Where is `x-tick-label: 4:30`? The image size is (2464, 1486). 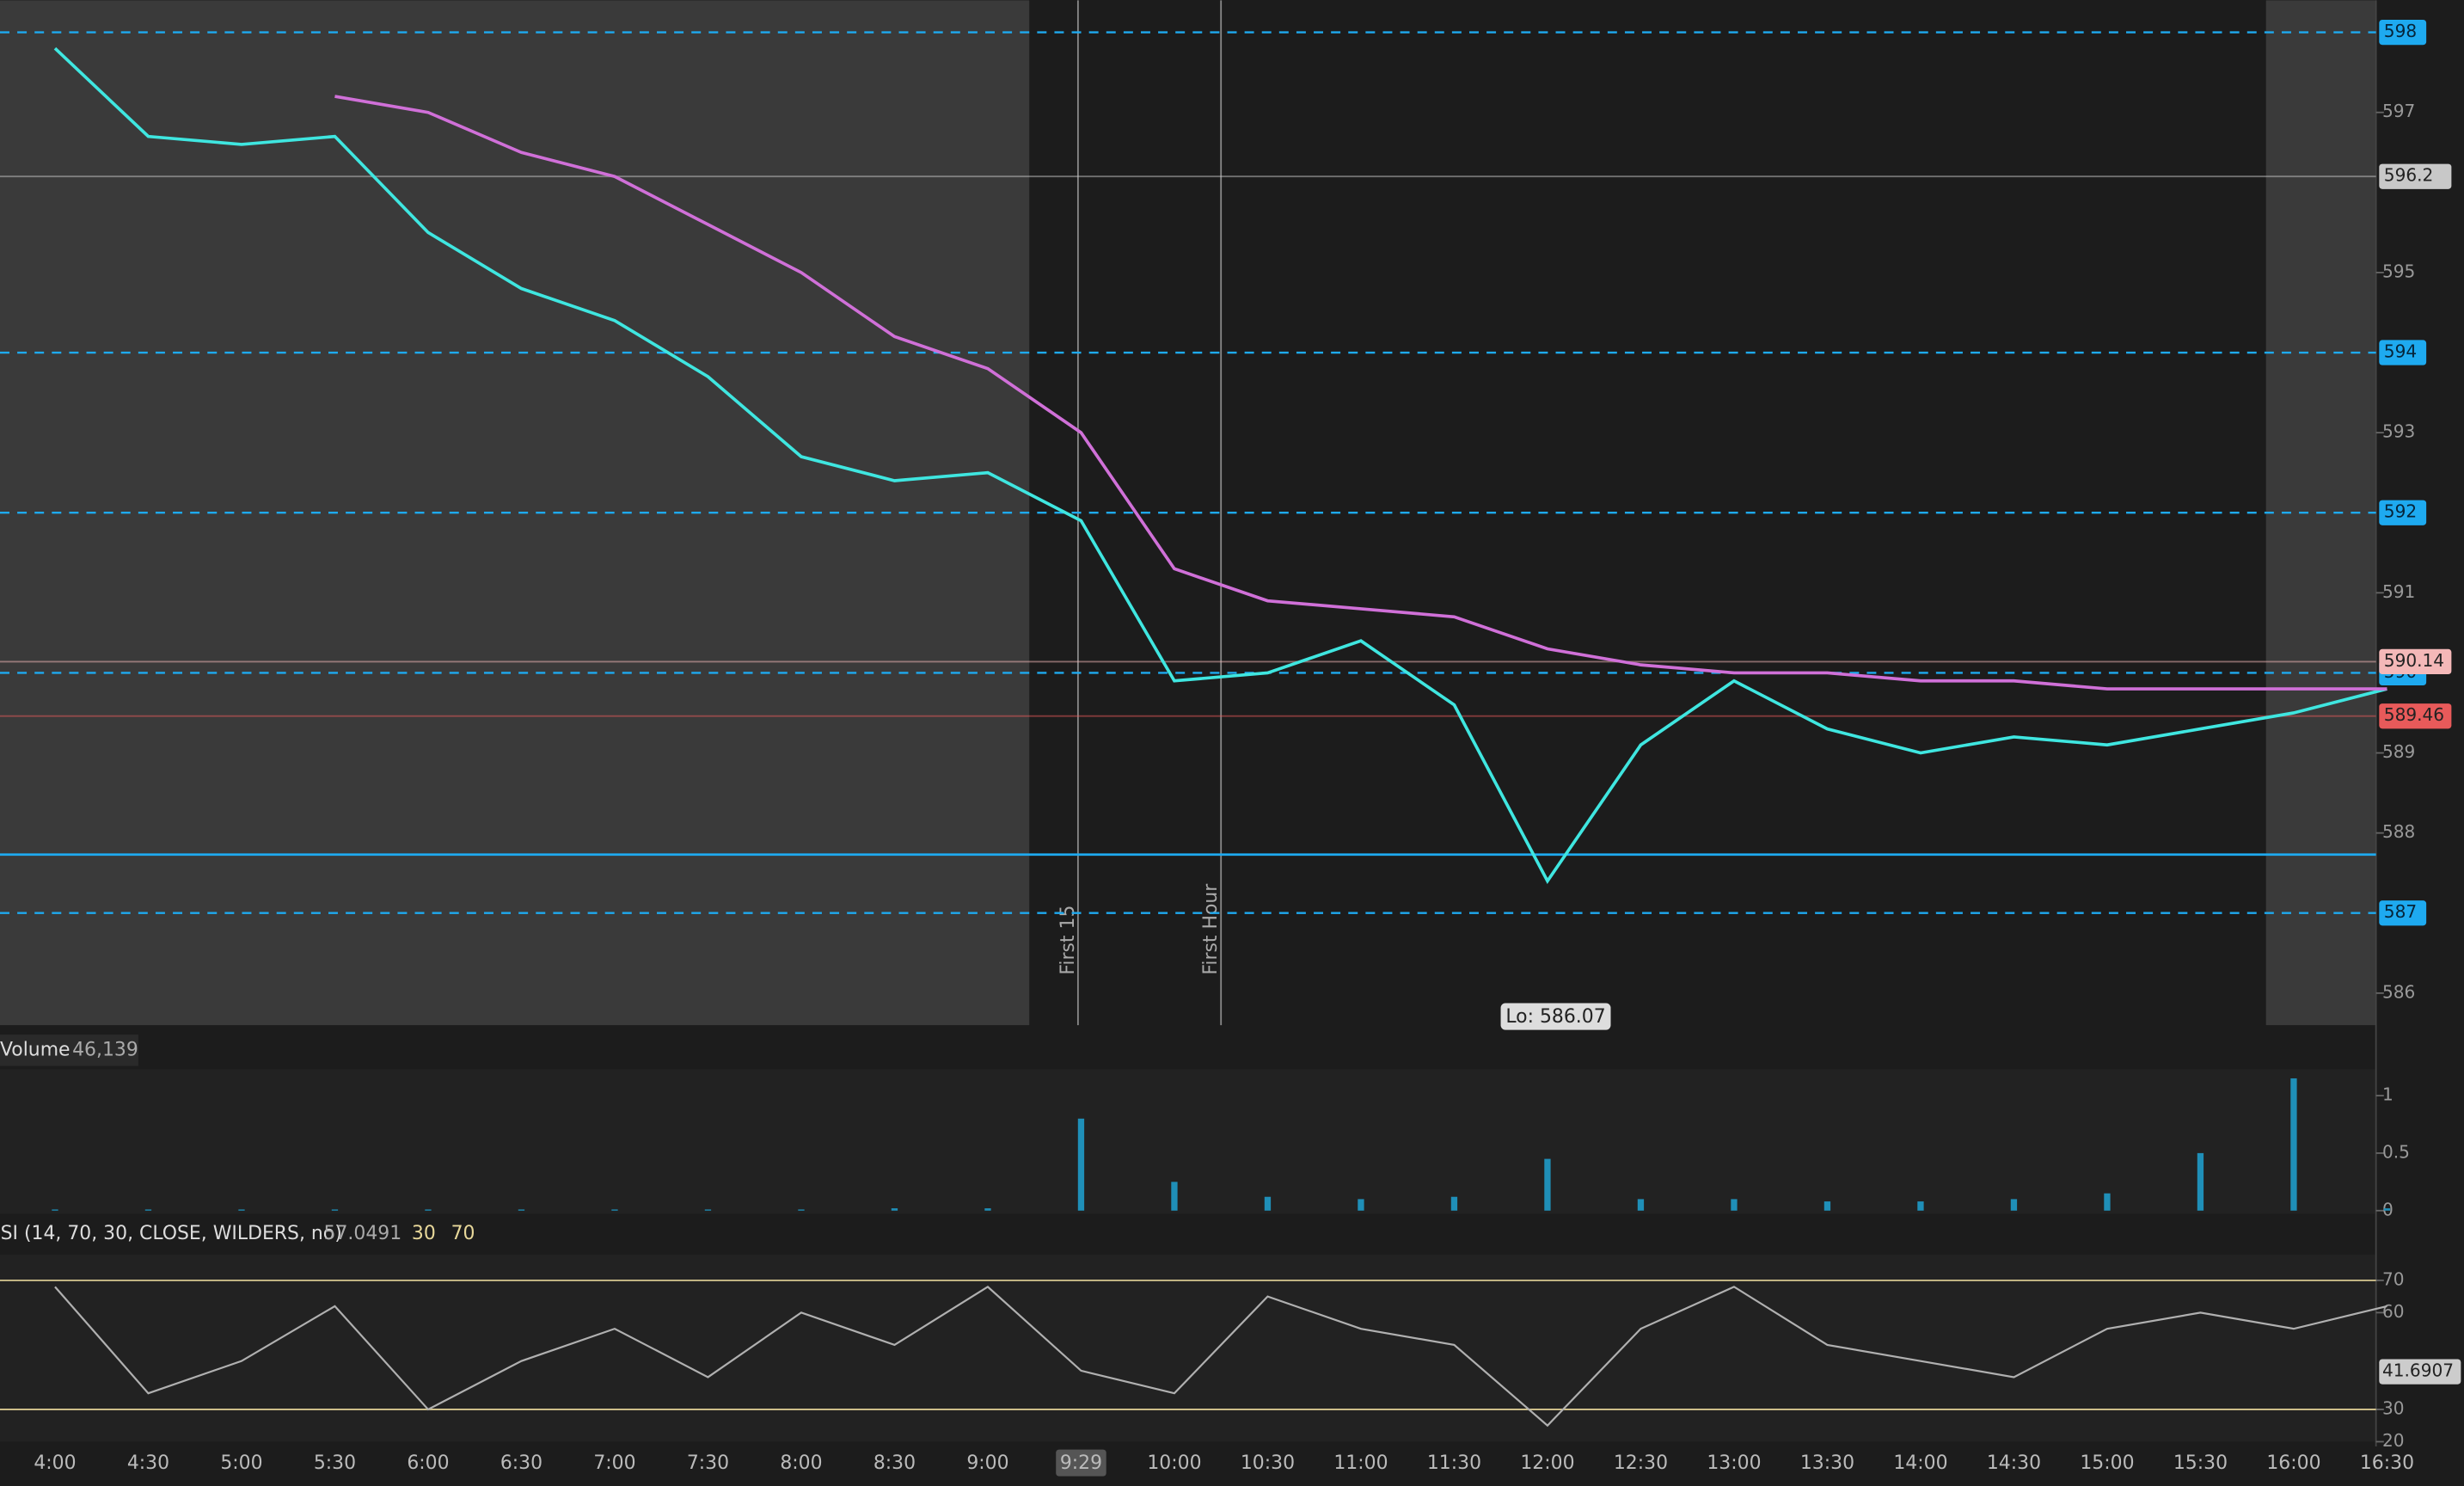 x-tick-label: 4:30 is located at coordinates (148, 1463).